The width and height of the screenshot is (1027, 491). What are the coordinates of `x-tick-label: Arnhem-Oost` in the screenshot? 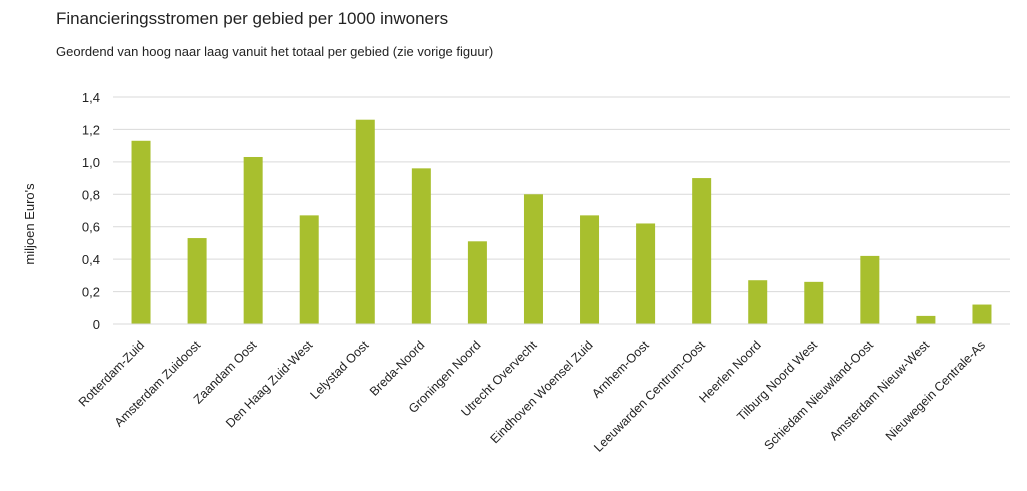 It's located at (620, 369).